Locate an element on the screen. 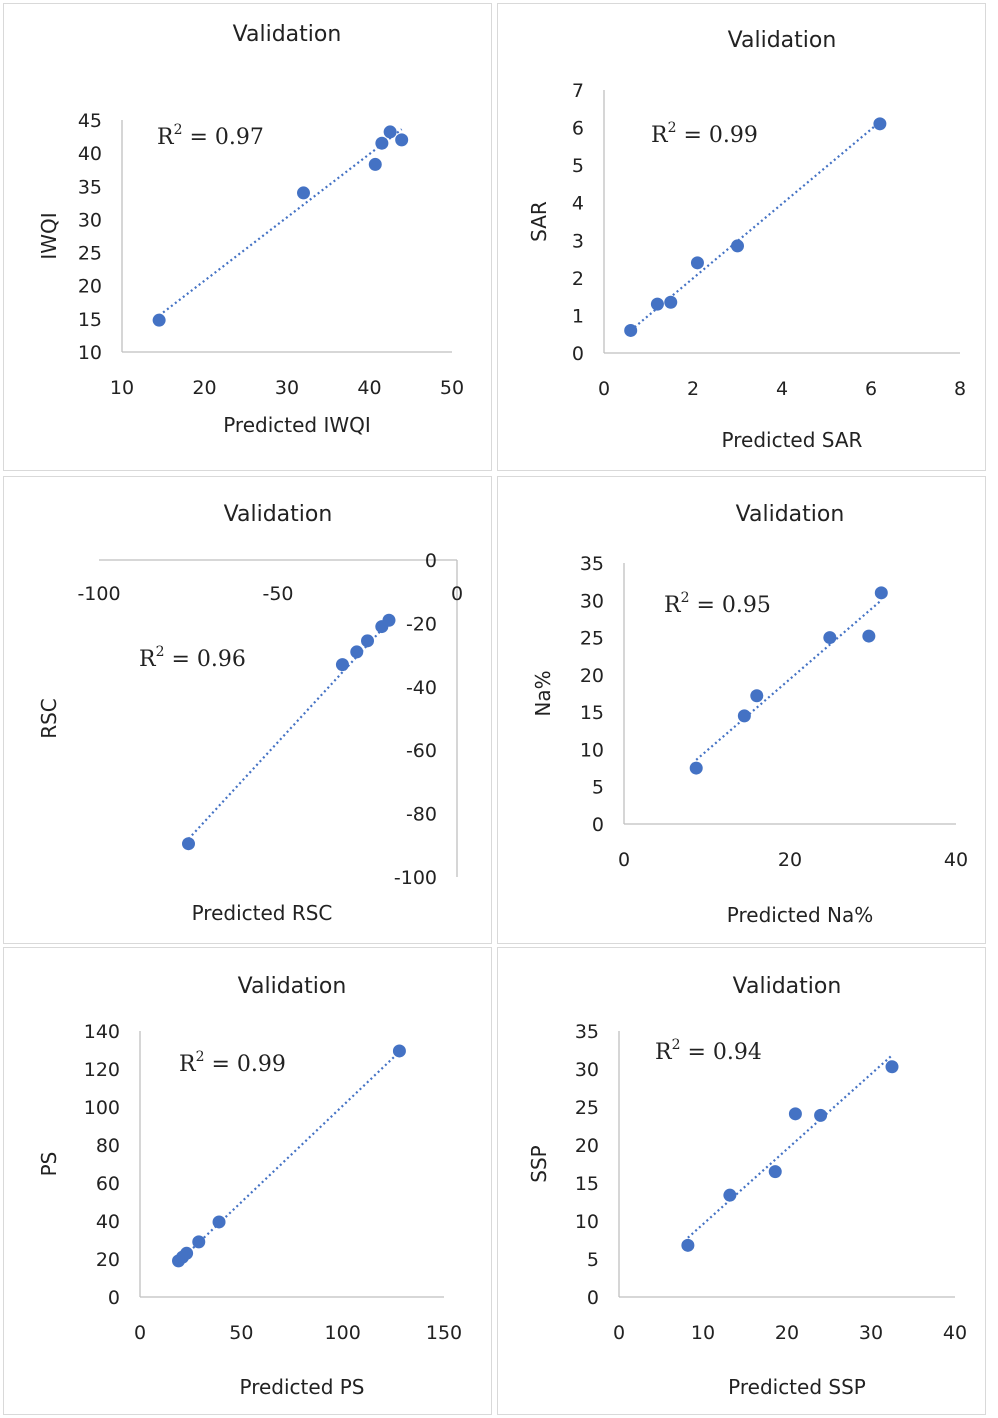  y-tick-label: 100 is located at coordinates (102, 1108).